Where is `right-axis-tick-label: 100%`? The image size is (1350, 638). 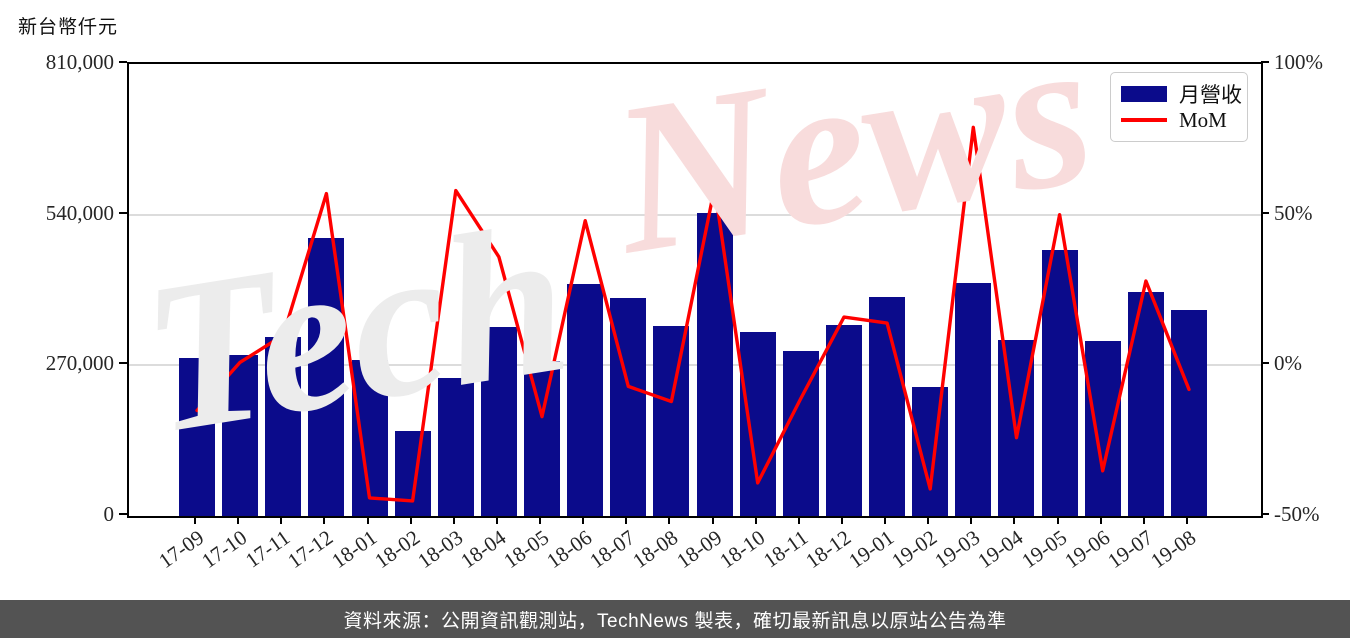 right-axis-tick-label: 100% is located at coordinates (1298, 62).